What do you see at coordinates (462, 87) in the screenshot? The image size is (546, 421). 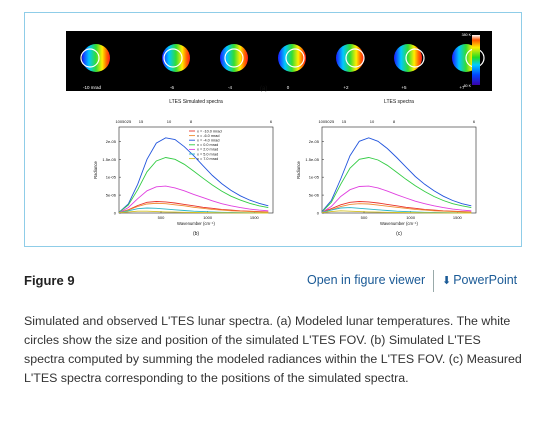 I see `moon-offset-label: +7` at bounding box center [462, 87].